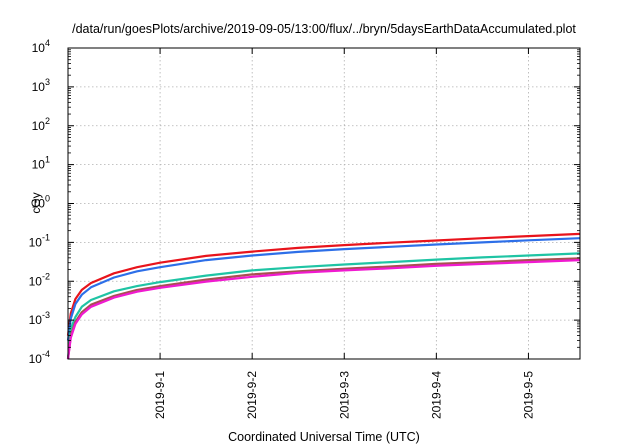 The image size is (640, 448). Describe the element at coordinates (41, 163) in the screenshot. I see `y-tick-label: 10¹` at that location.